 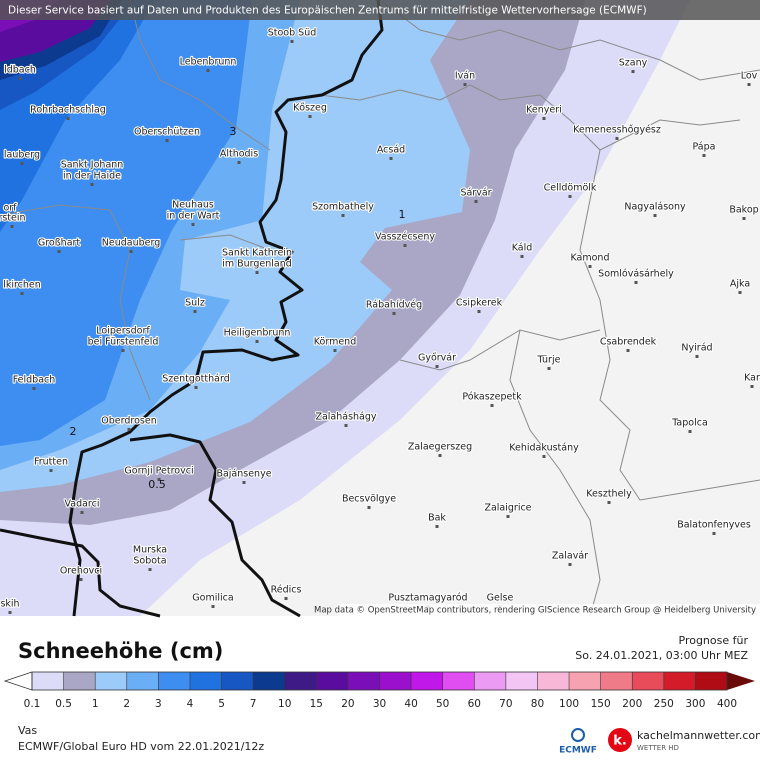 What do you see at coordinates (633, 63) in the screenshot?
I see `place-name: Szany` at bounding box center [633, 63].